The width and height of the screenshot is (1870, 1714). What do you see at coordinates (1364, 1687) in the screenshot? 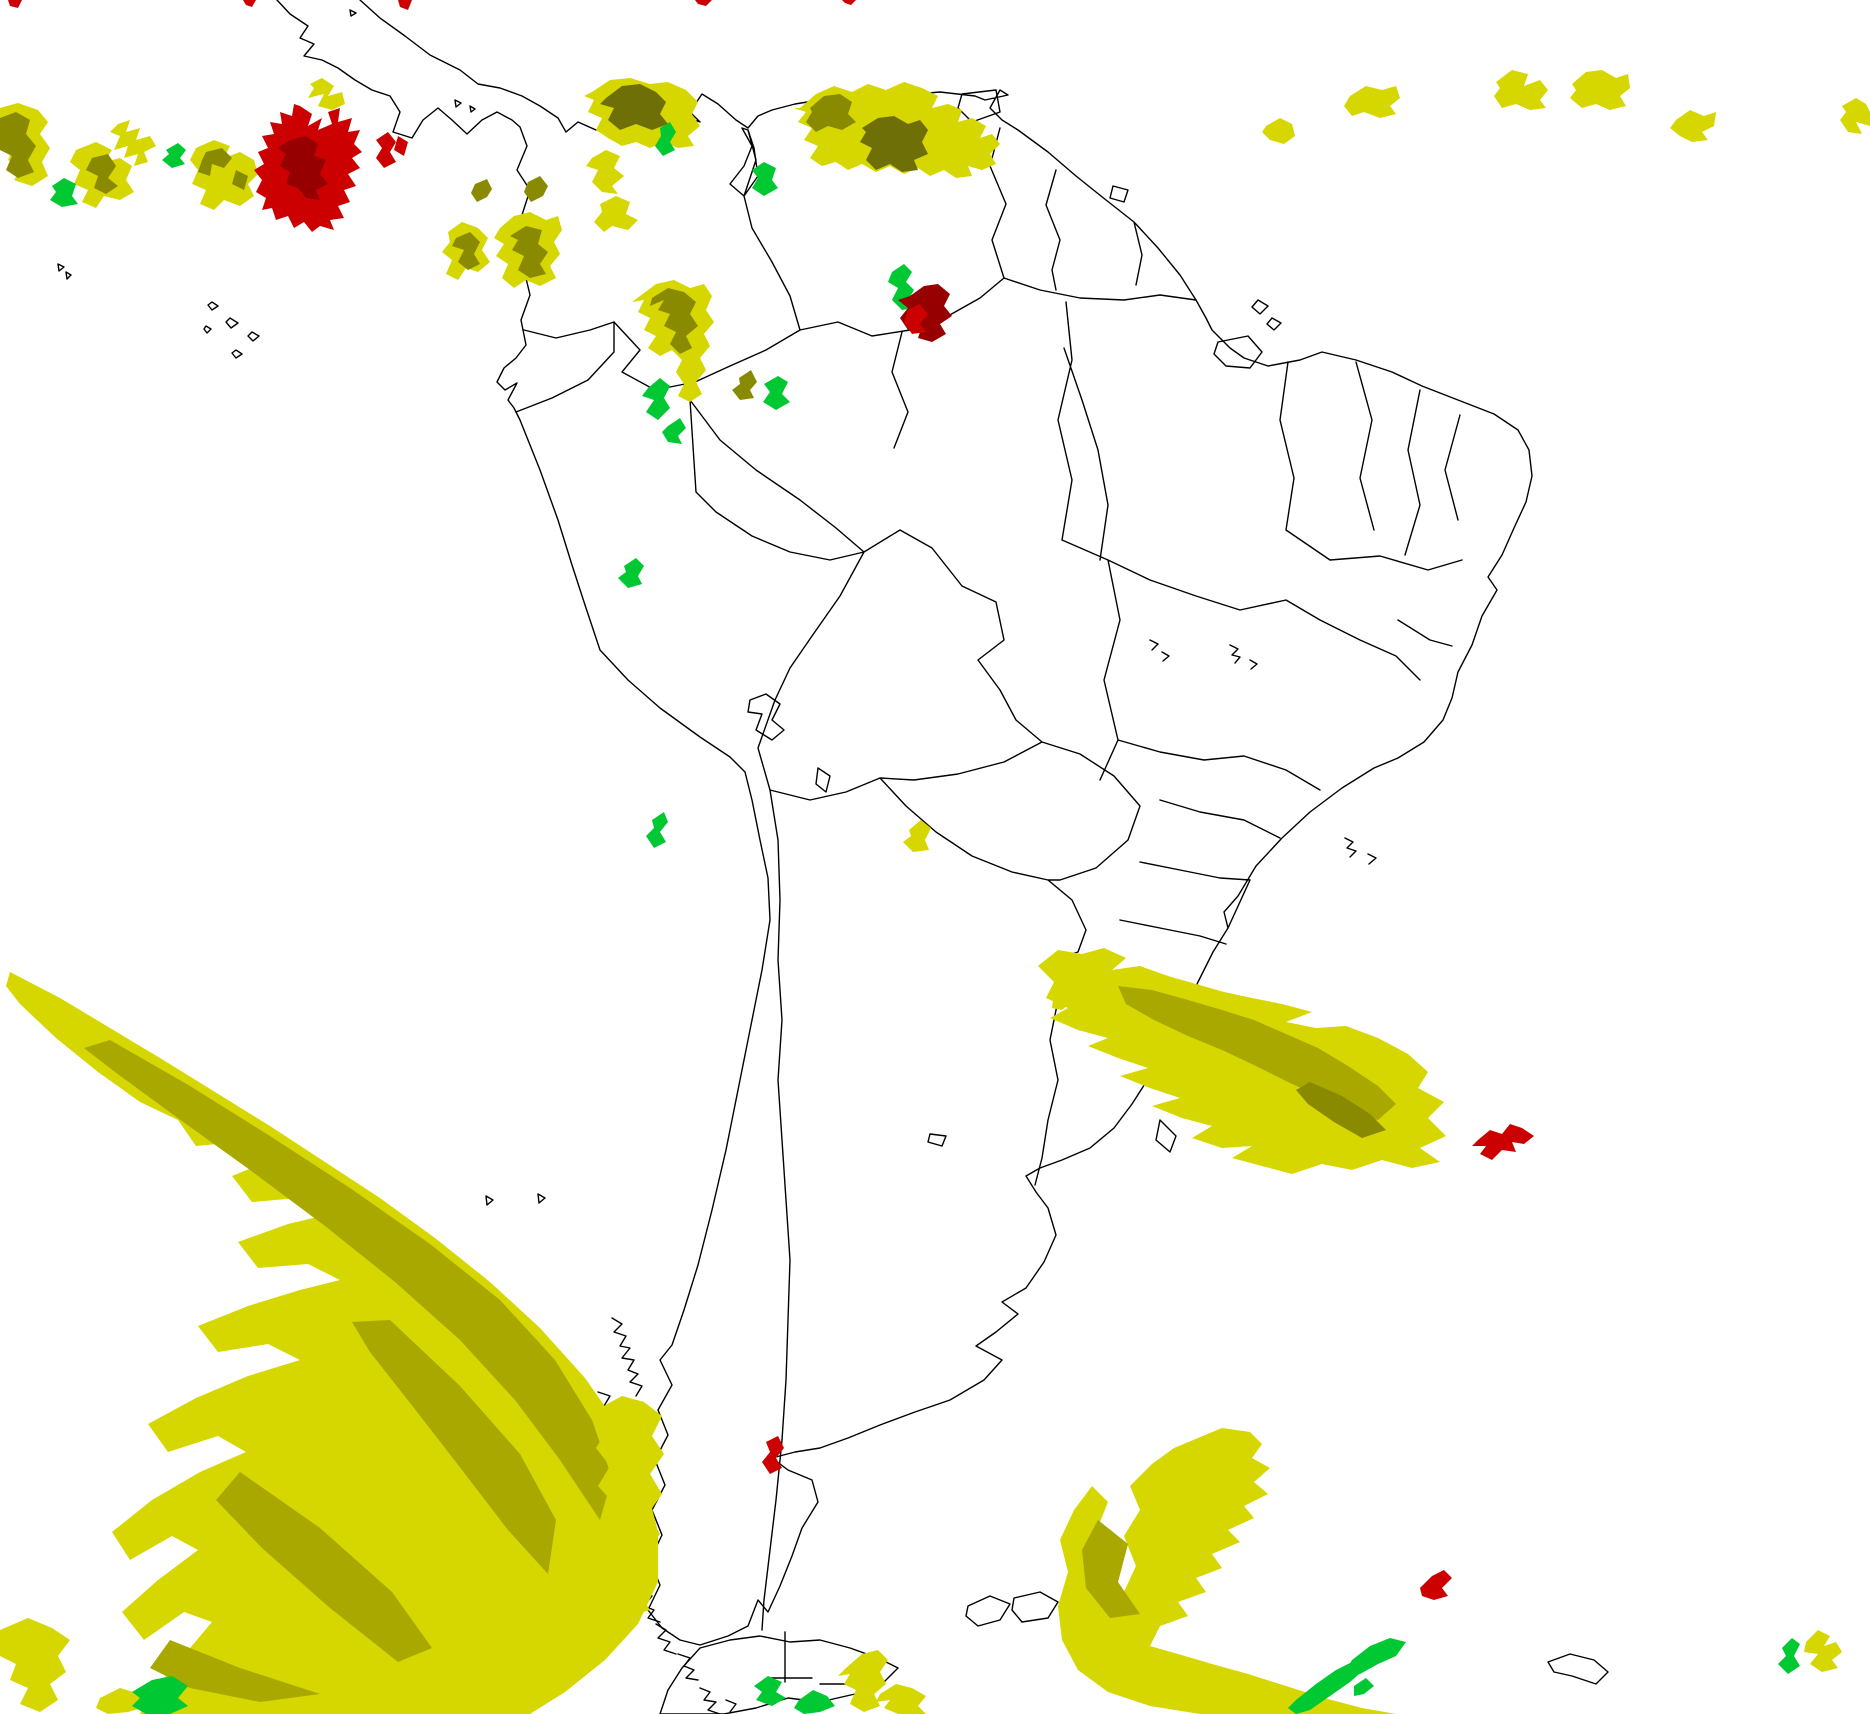
I see `se-green-c` at bounding box center [1364, 1687].